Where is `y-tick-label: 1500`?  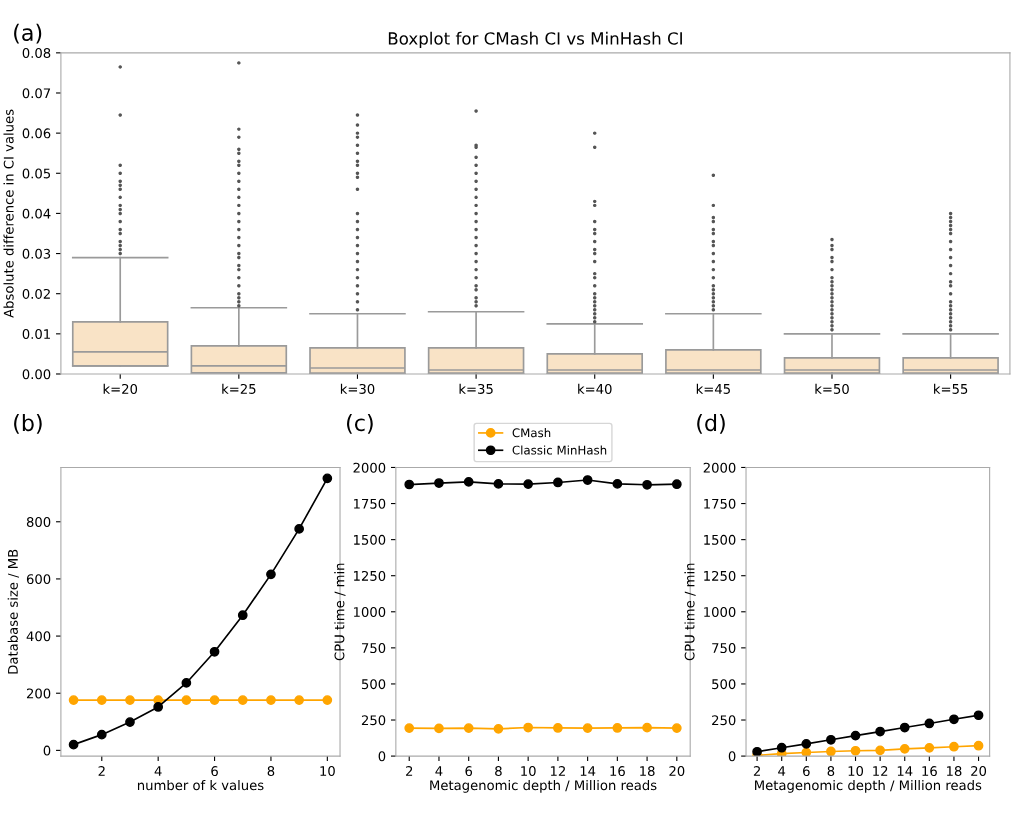 y-tick-label: 1500 is located at coordinates (370, 539).